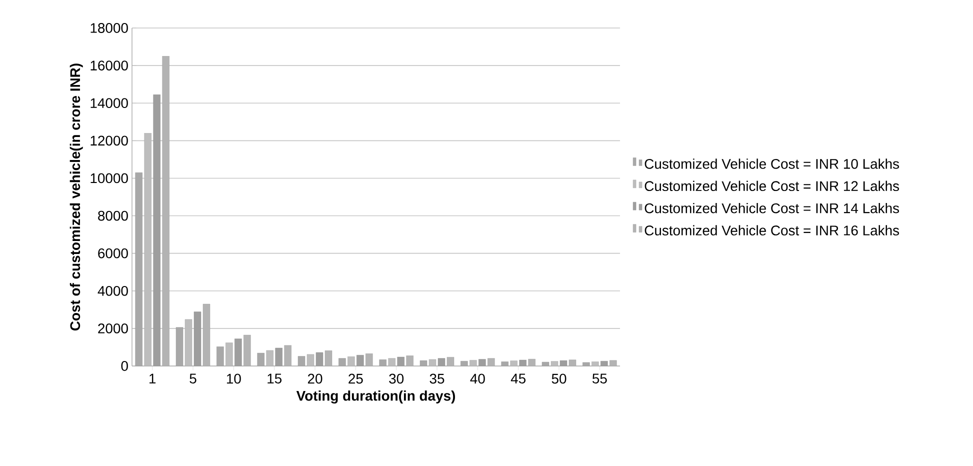 The height and width of the screenshot is (466, 973). Describe the element at coordinates (772, 230) in the screenshot. I see `legend-label: Customized Vehicle Cost = INR 16 Lakhs` at that location.